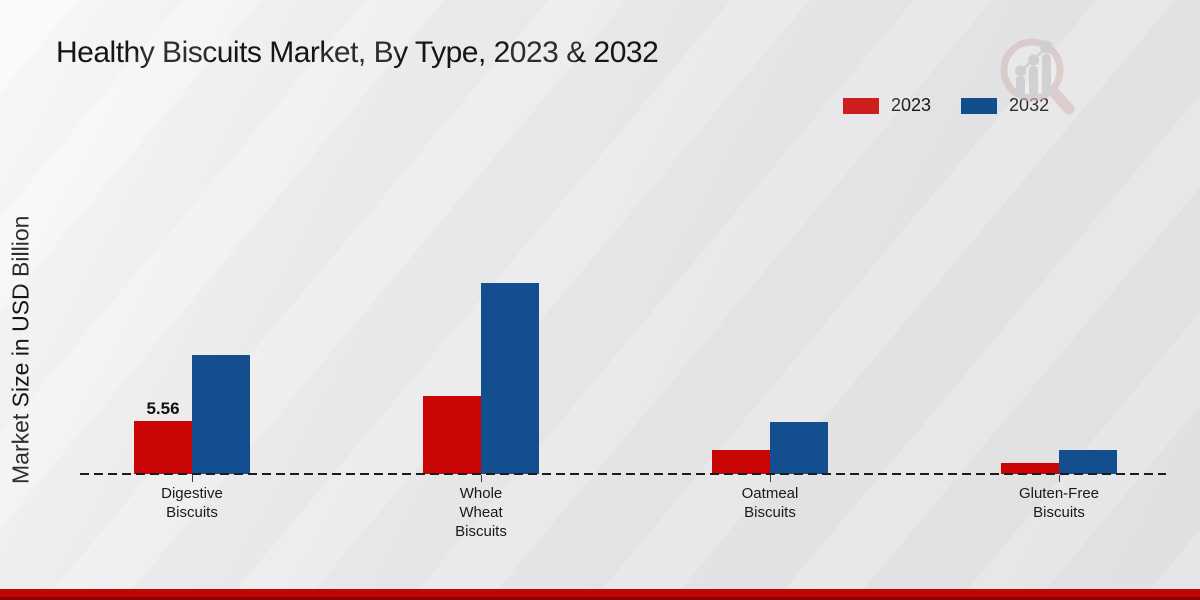 The height and width of the screenshot is (600, 1200). Describe the element at coordinates (623, 474) in the screenshot. I see `x-axis-baseline` at that location.